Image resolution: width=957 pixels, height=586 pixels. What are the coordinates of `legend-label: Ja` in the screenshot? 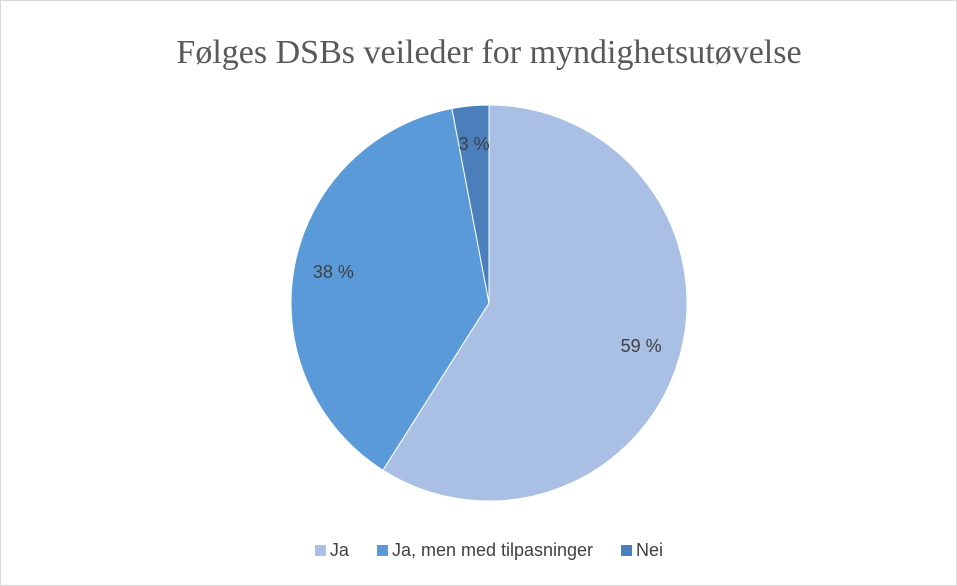 It's located at (340, 550).